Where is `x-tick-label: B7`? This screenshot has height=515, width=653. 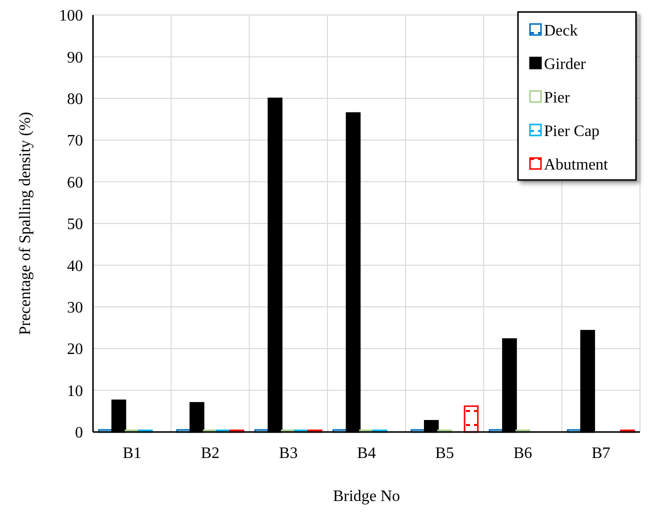 x-tick-label: B7 is located at coordinates (601, 453).